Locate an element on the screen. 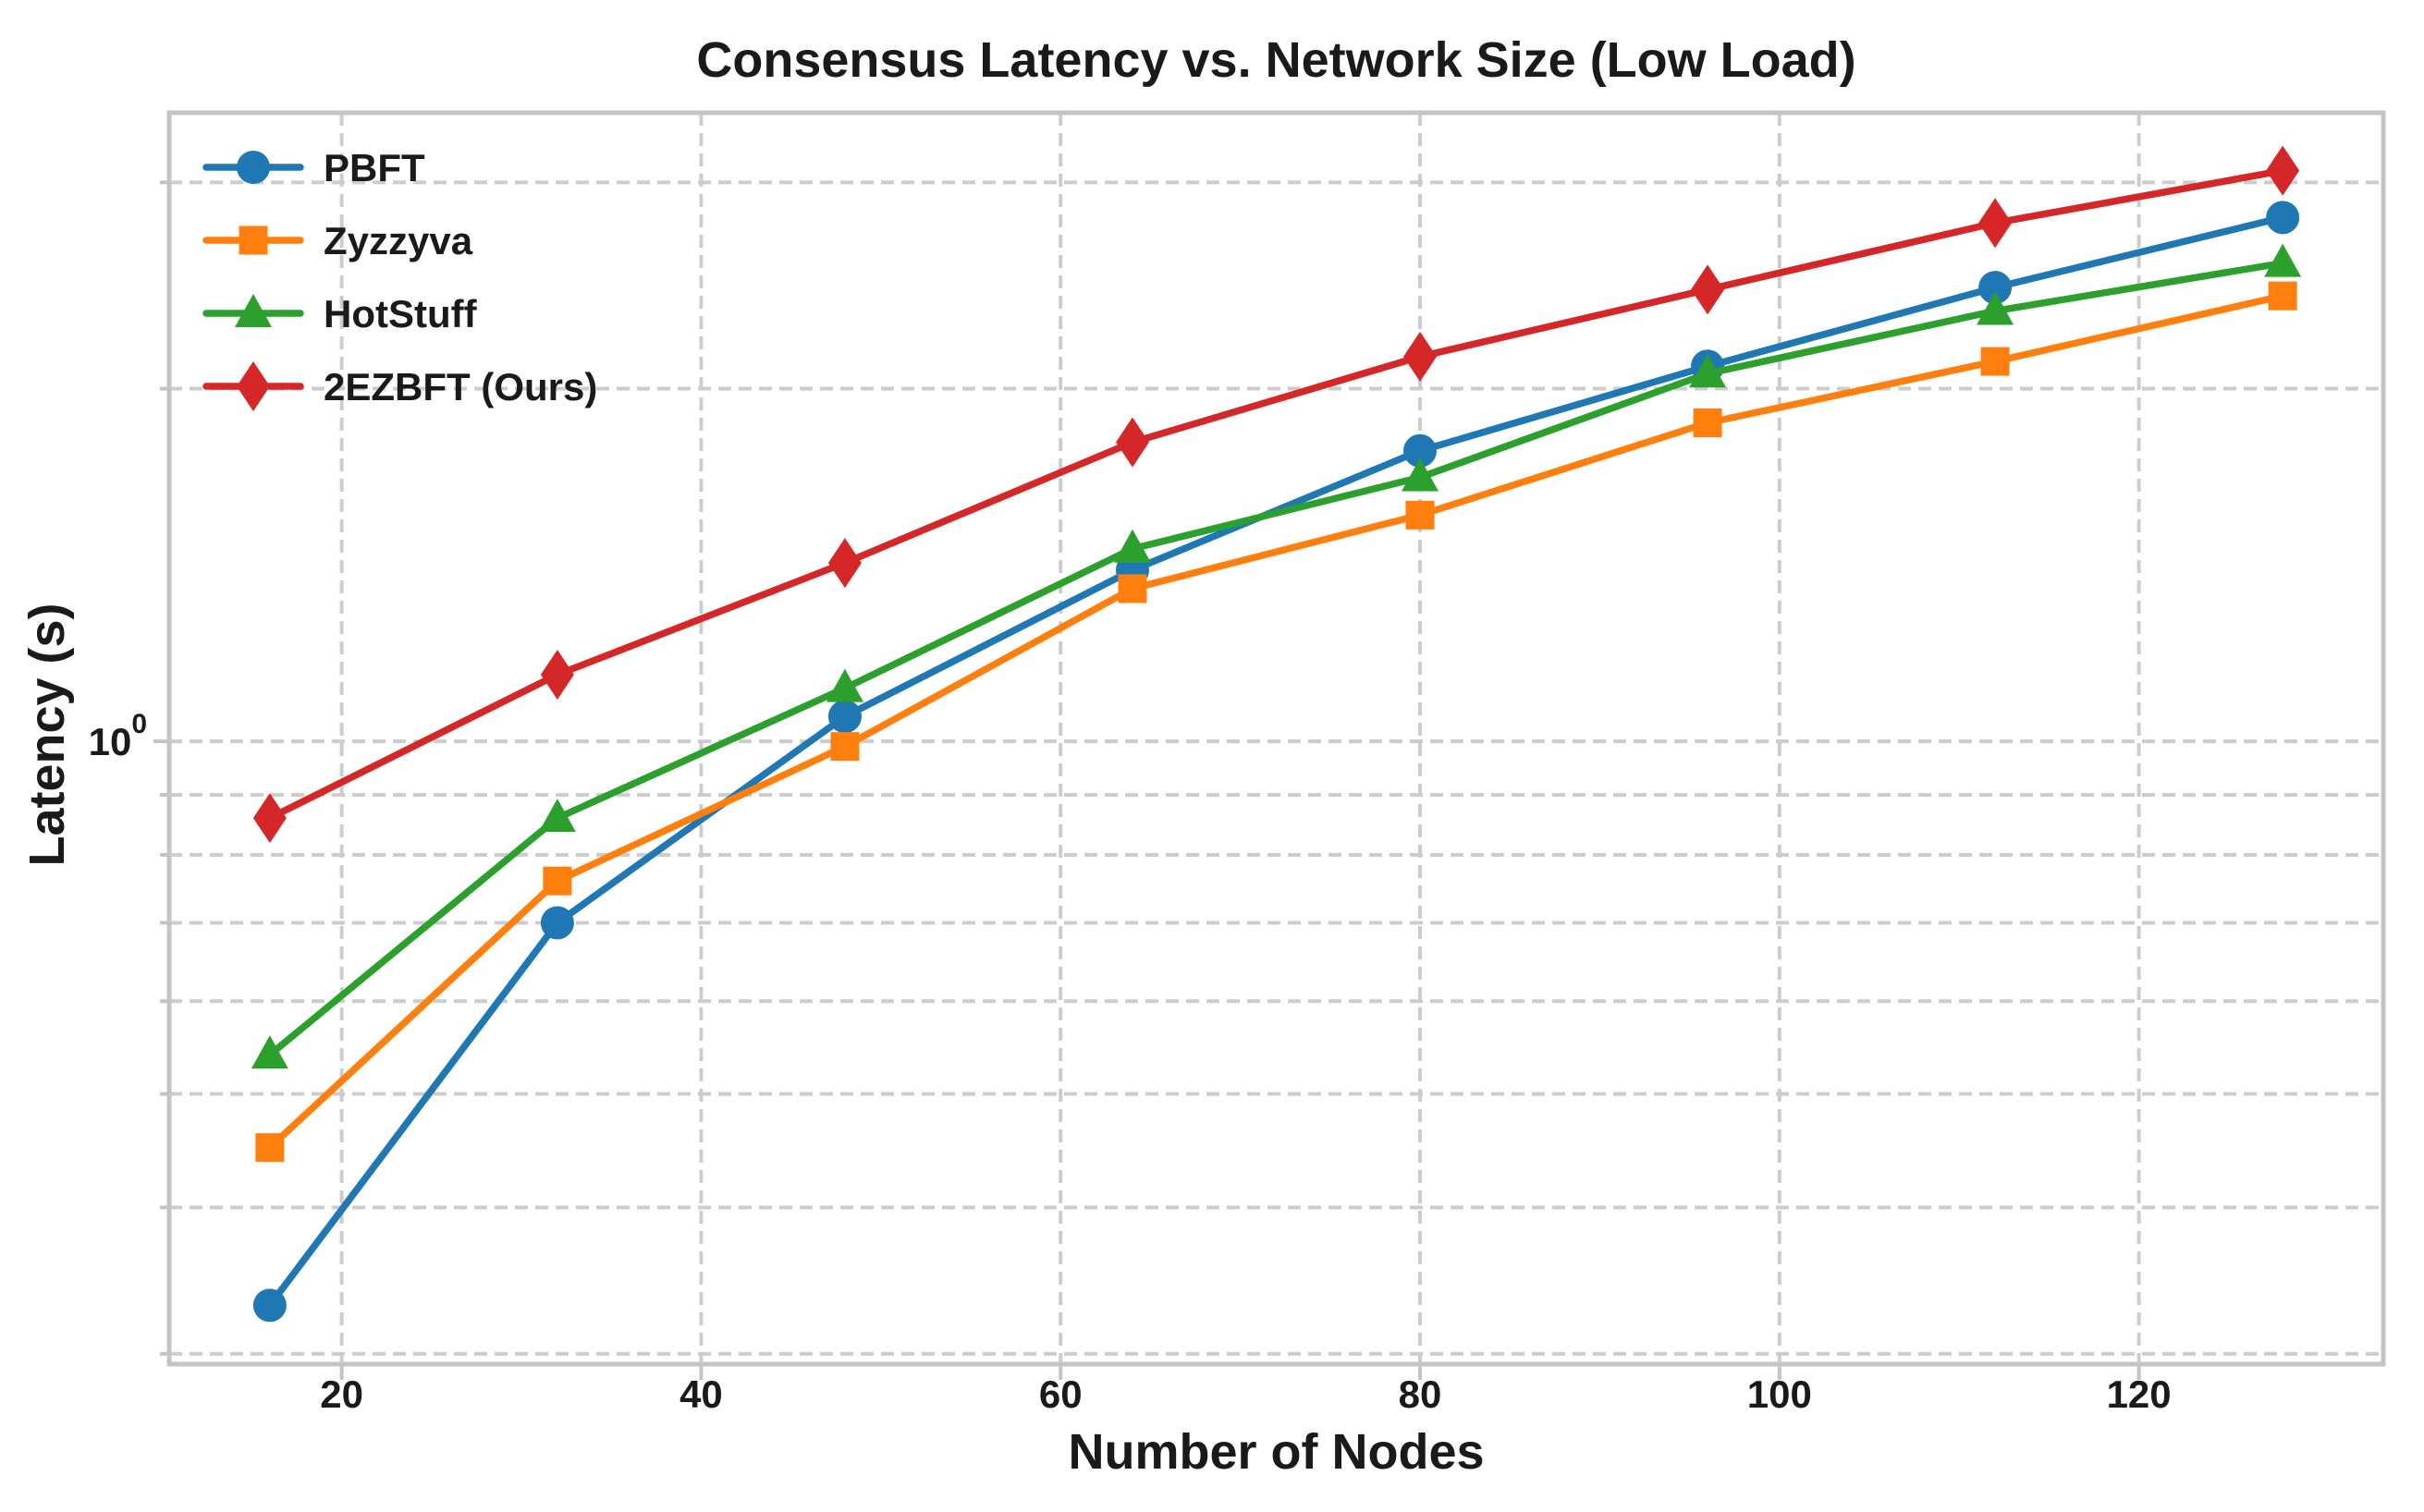 Image resolution: width=2424 pixels, height=1512 pixels. legend-label: 2EZBFT (Ours) is located at coordinates (461, 387).